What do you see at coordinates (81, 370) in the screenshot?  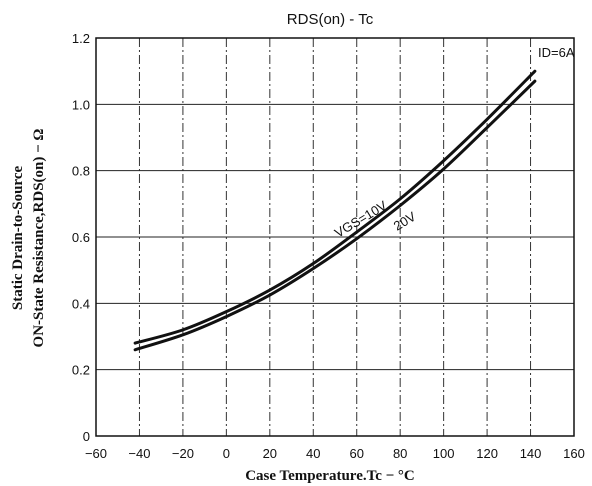 I see `y-tick-label: 0.2` at bounding box center [81, 370].